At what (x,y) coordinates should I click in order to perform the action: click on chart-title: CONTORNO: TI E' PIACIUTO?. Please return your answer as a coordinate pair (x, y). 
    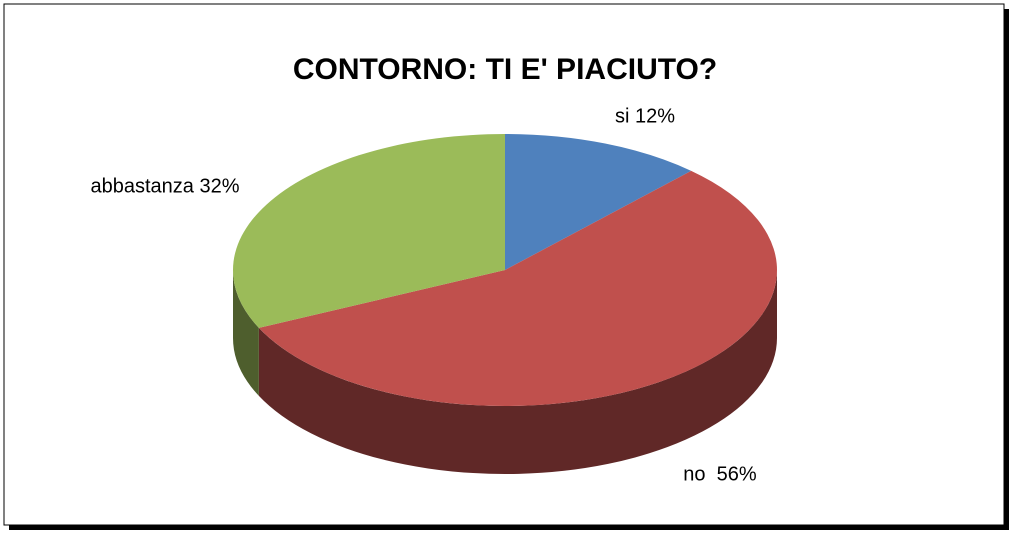
    Looking at the image, I should click on (505, 69).